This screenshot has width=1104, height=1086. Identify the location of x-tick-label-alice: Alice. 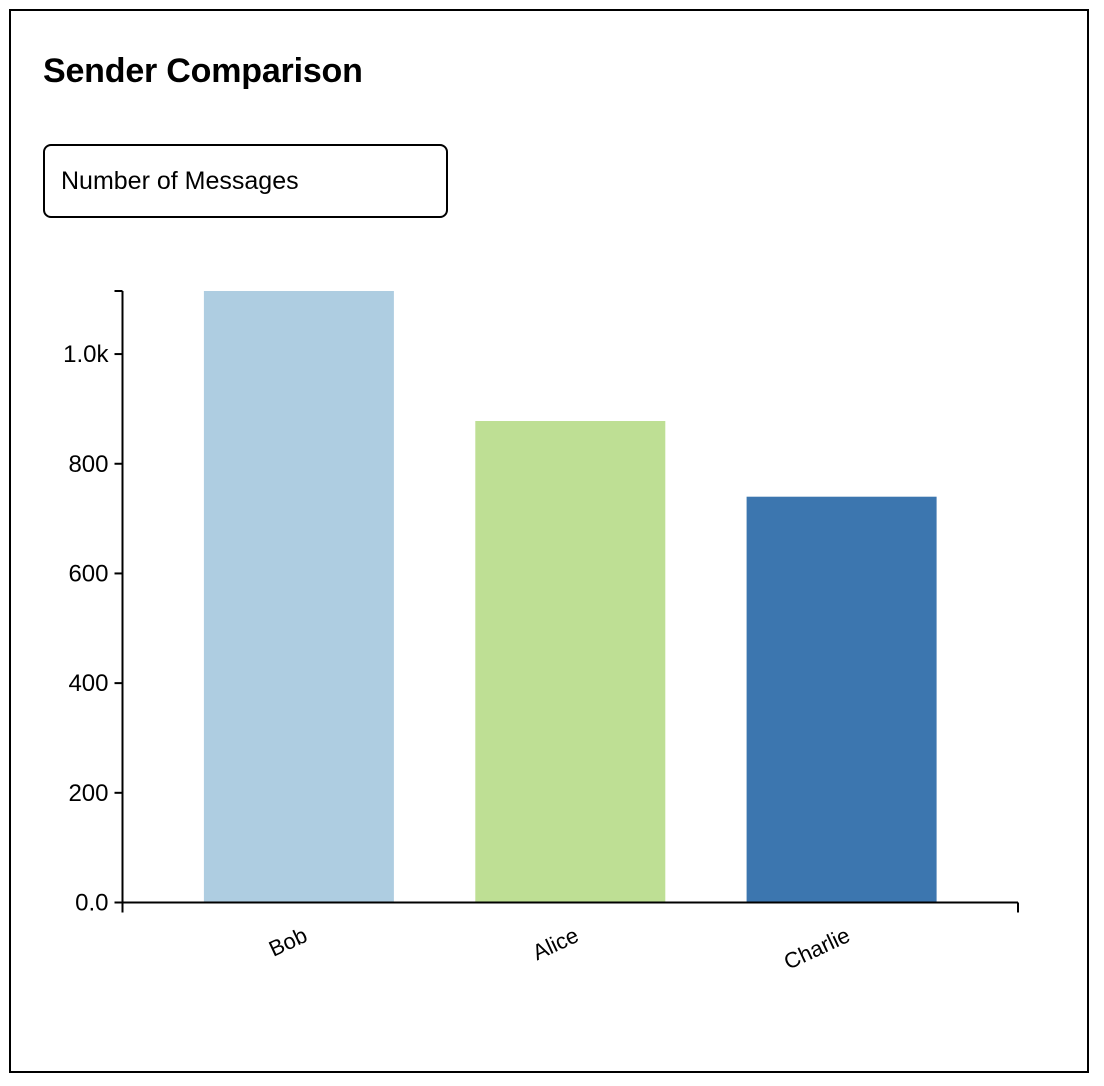
(556, 943).